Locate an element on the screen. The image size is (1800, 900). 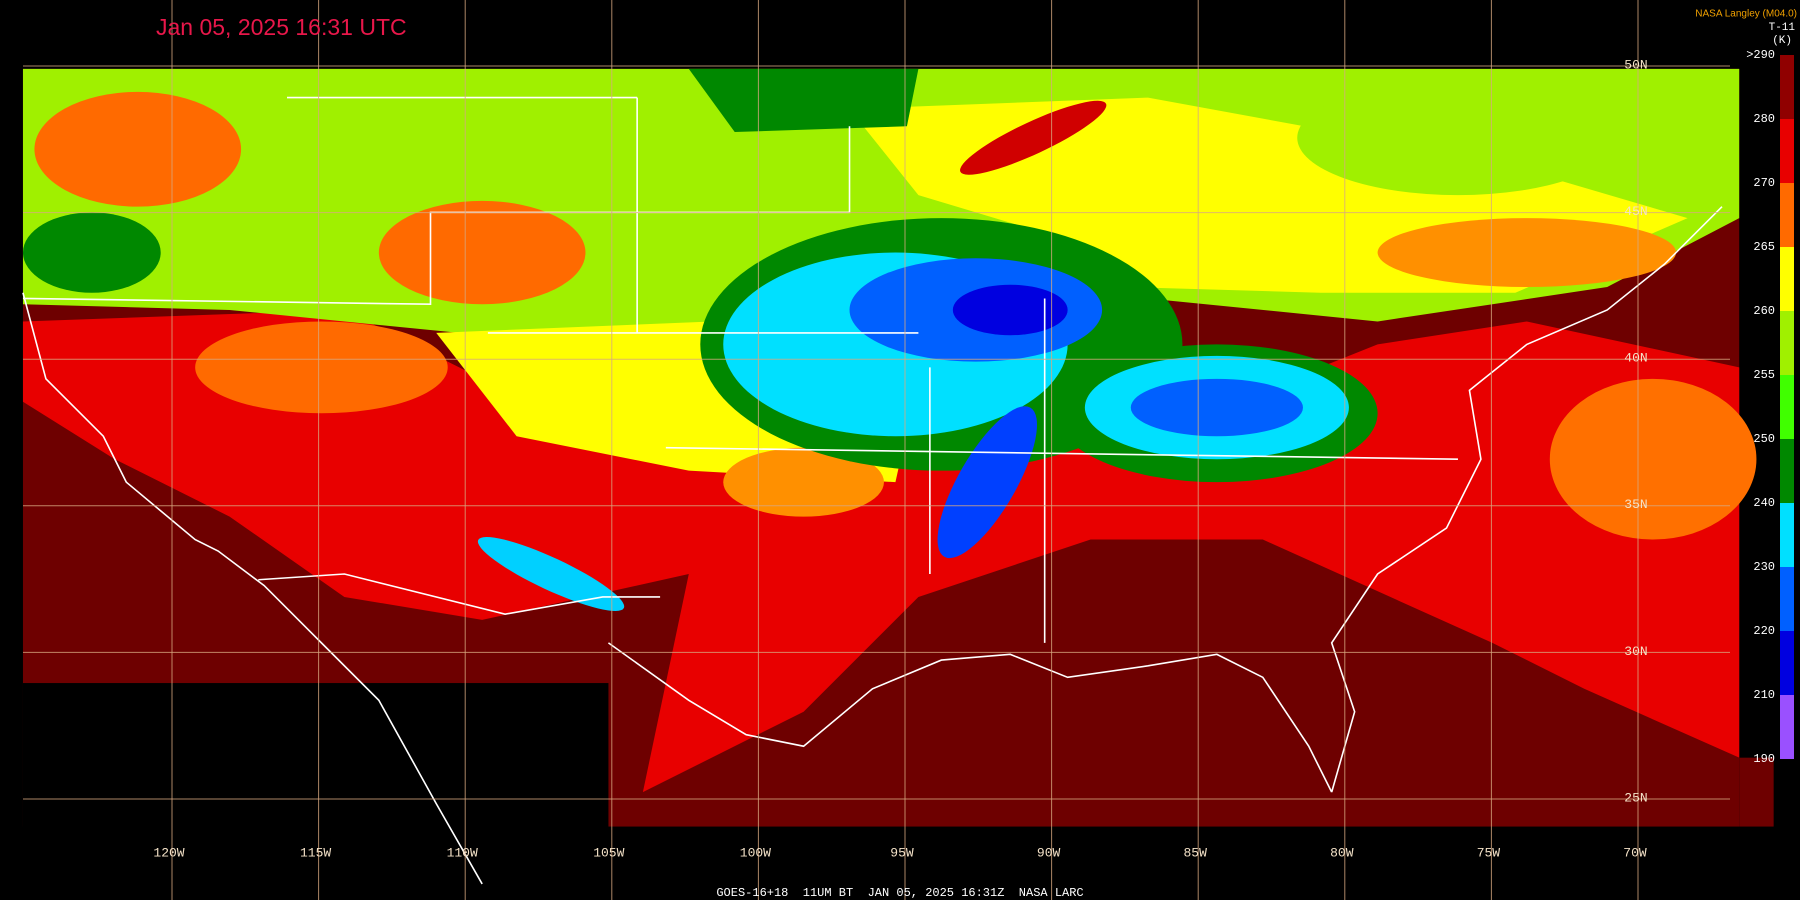
credit: NASA Langley (M04.0) is located at coordinates (1746, 14).